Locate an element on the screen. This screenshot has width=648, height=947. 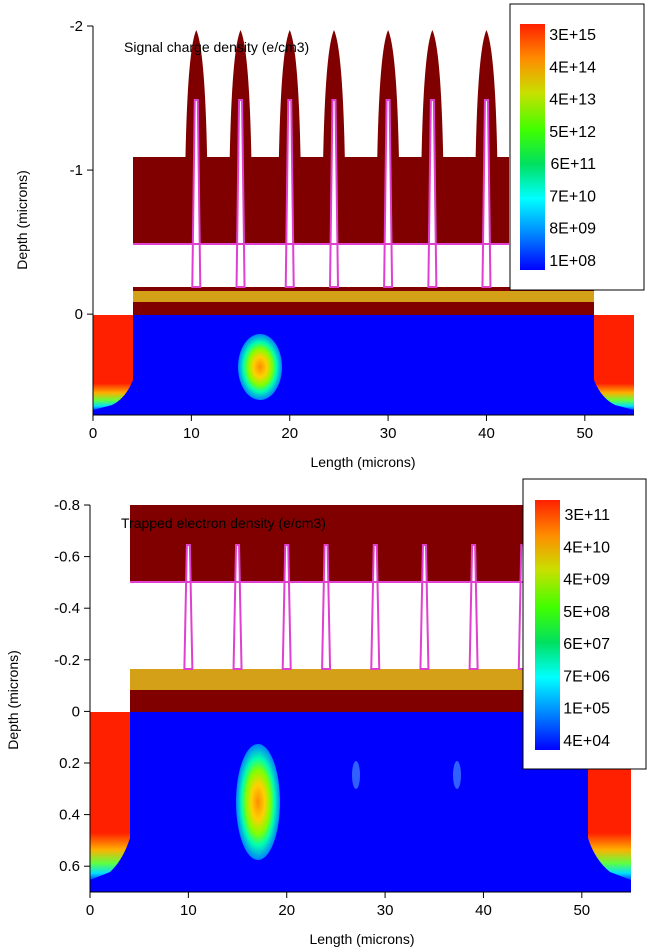
y-tick-label: -0.6 is located at coordinates (67, 557).